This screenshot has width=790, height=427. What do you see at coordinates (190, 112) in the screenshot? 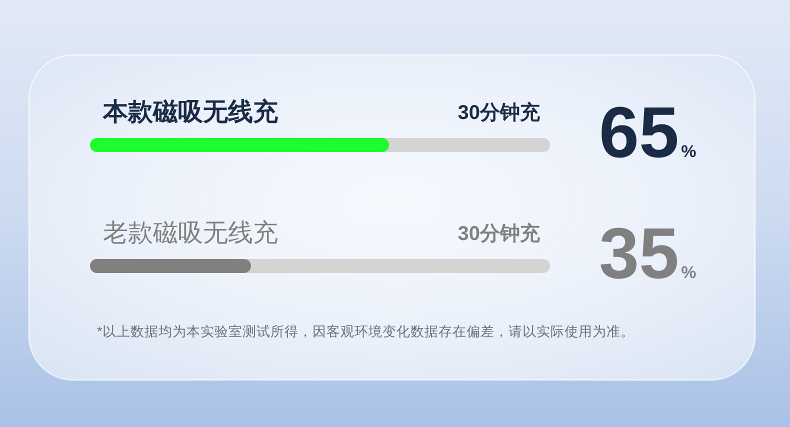
I see `y-tick-label: 本款磁吸无线充` at bounding box center [190, 112].